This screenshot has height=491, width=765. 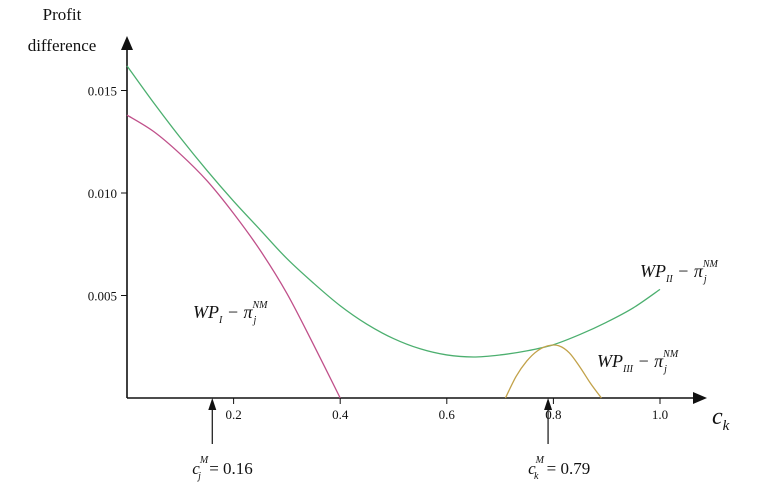 I want to click on annotation-sub: k, so click(x=536, y=476).